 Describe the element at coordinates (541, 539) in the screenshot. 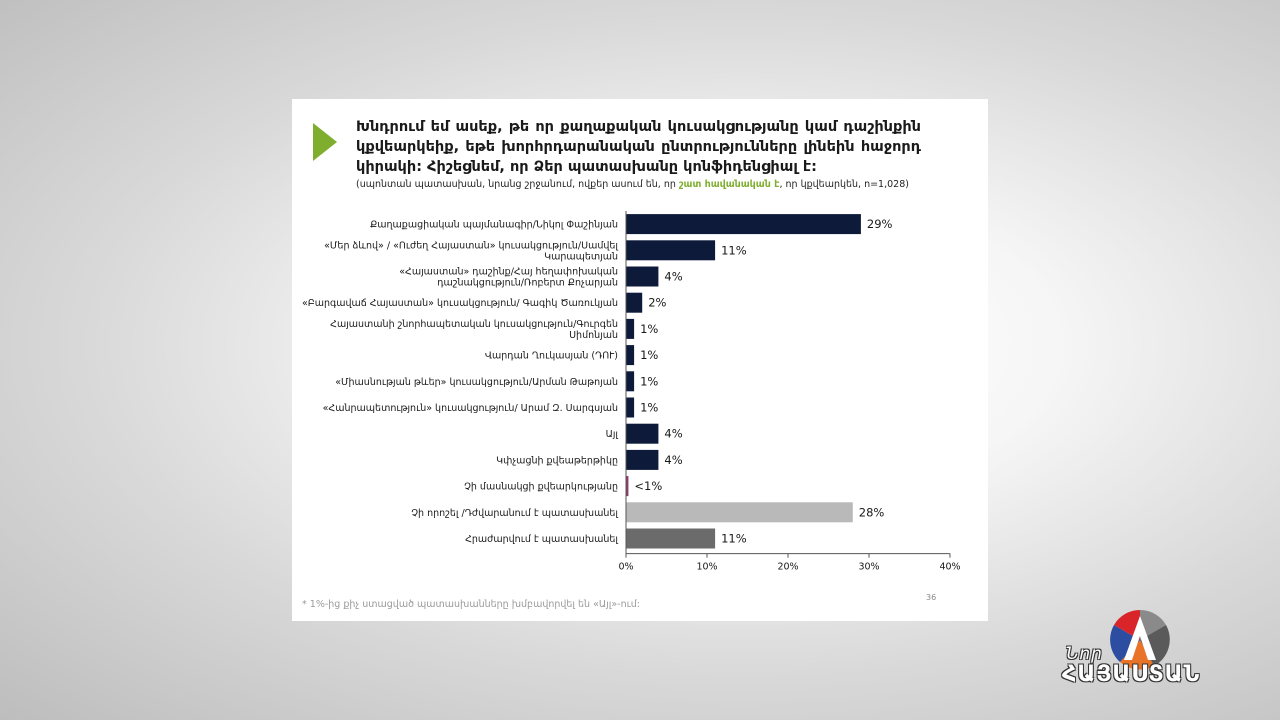

I see `category-label-13: Հրաժարվում է պատասխանել` at that location.